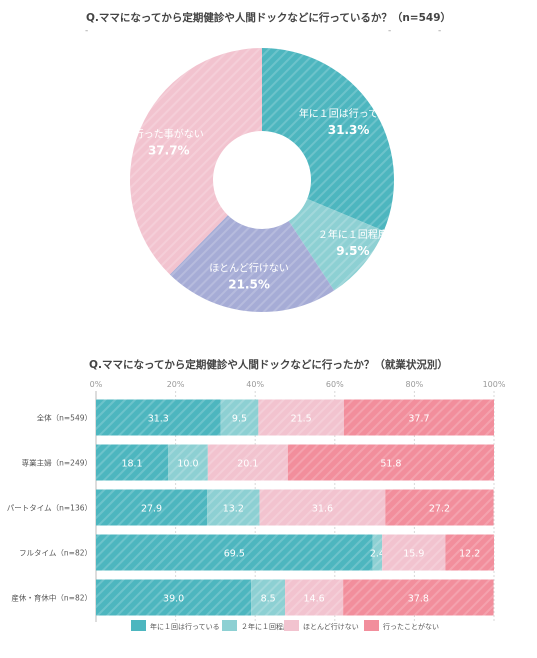 This screenshot has width=537, height=658. I want to click on bar-value-label: 13.2, so click(233, 509).